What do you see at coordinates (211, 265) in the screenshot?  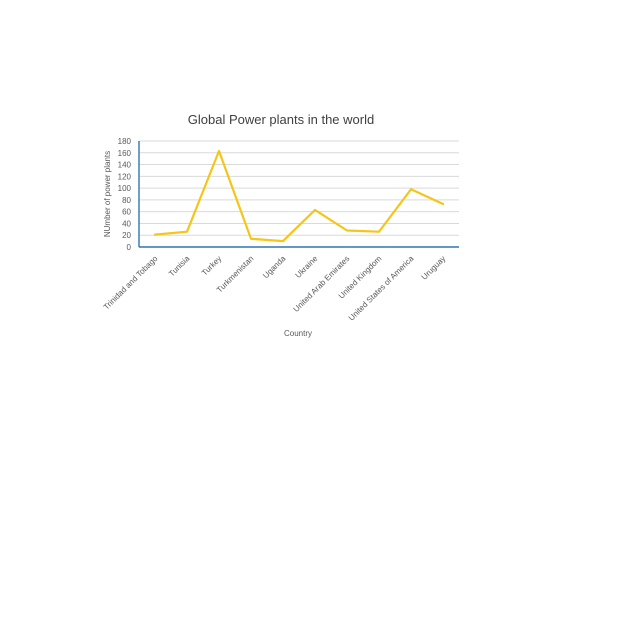 I see `x-tick-label: Turkey` at bounding box center [211, 265].